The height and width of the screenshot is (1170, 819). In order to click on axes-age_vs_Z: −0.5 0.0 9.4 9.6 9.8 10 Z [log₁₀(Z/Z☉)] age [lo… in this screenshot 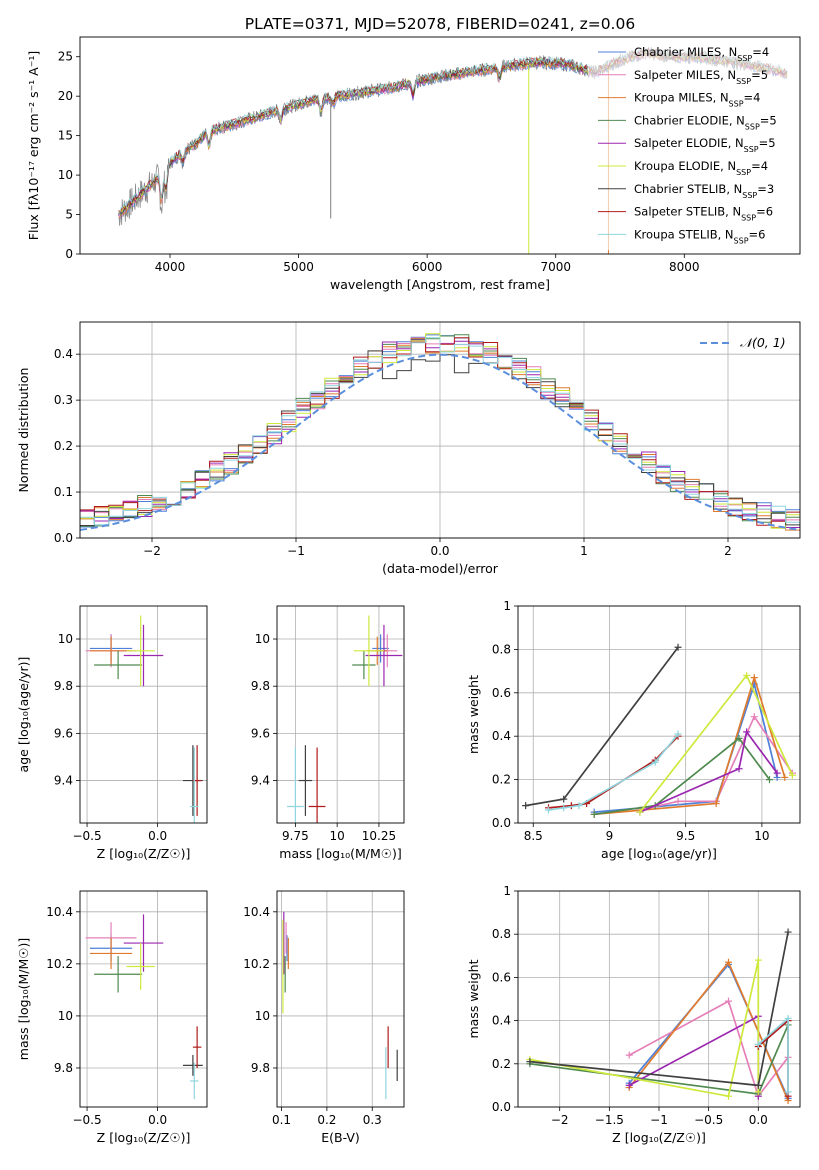, I will do `click(112, 733)`.